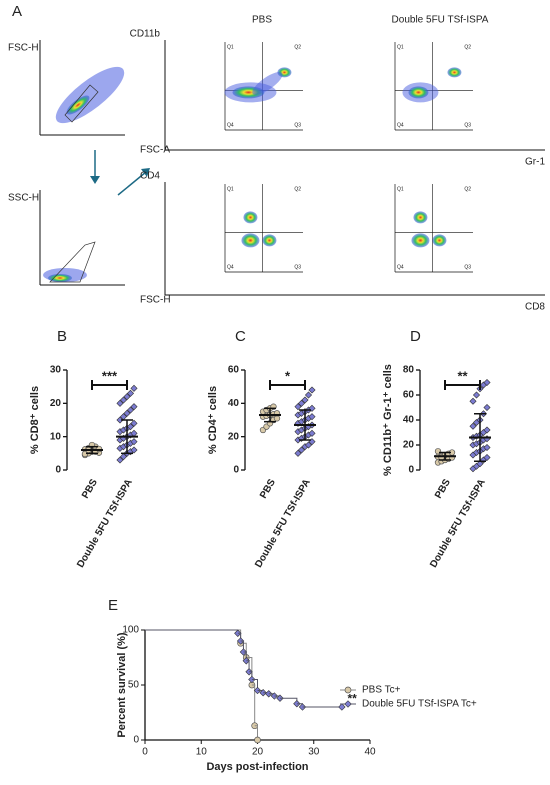  Describe the element at coordinates (535, 162) in the screenshot. I see `x-axis-label: Gr-1` at that location.